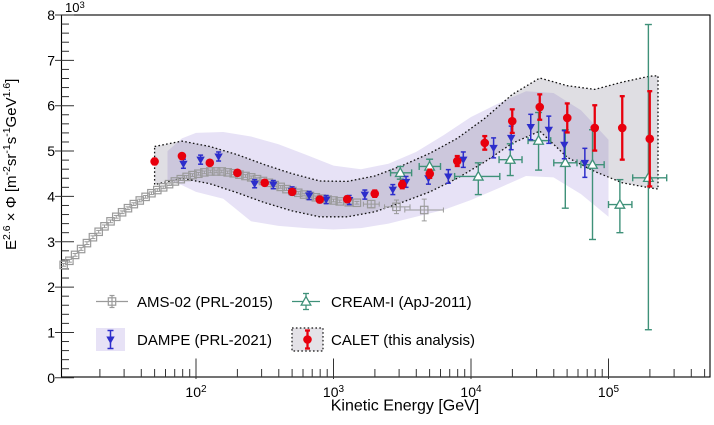  What do you see at coordinates (10, 164) in the screenshot?
I see `y-axis-title: E2.6 × Φ [m-2sr-1s-1GeV1.6]` at bounding box center [10, 164].